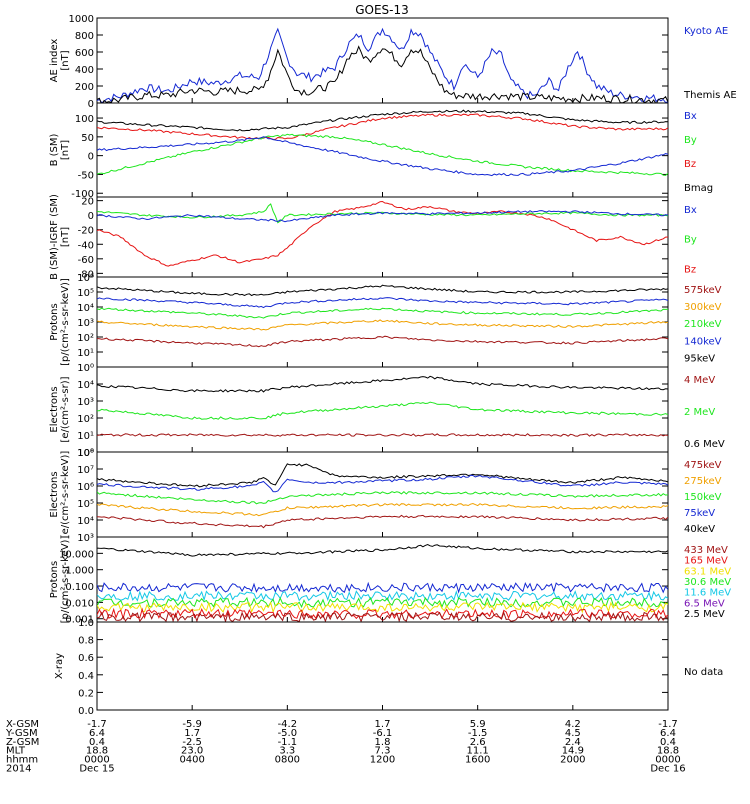 Image resolution: width=750 pixels, height=804 pixels. I want to click on plot-title: GOES-13, so click(382, 10).